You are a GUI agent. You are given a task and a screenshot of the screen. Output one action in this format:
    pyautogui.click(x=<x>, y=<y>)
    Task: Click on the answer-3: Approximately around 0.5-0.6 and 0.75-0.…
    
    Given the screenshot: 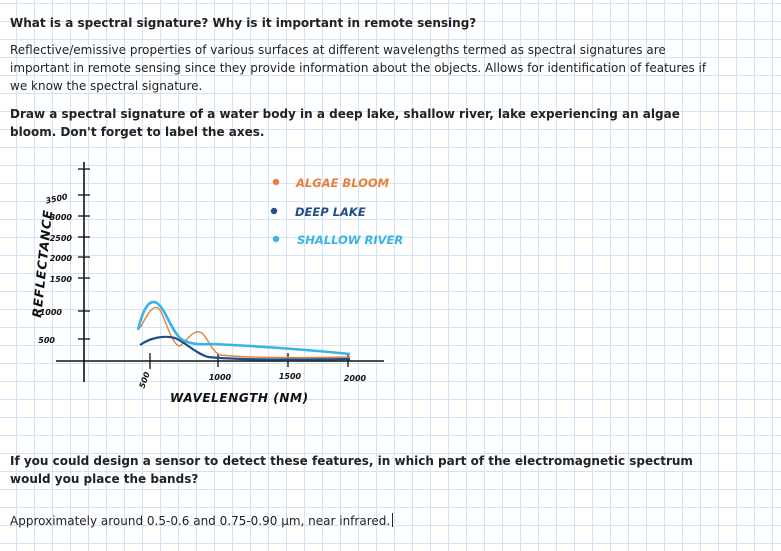 What is the action you would take?
    pyautogui.click(x=200, y=521)
    